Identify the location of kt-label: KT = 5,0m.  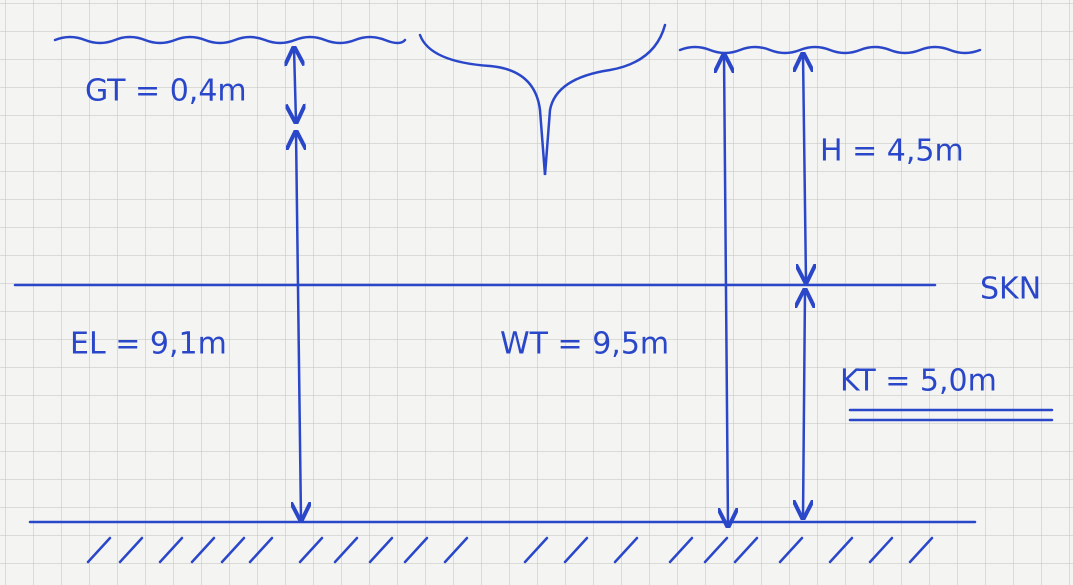
(918, 381).